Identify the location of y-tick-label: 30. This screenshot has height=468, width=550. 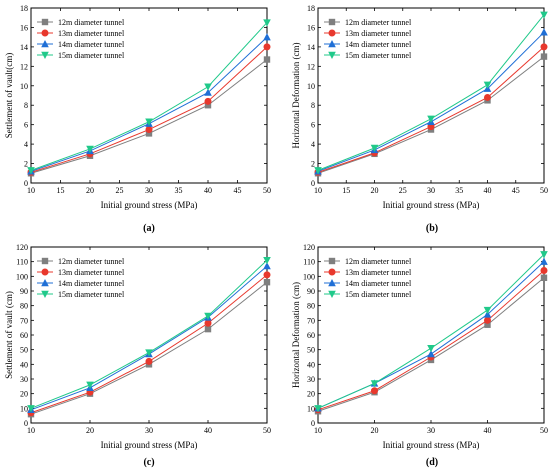
(24, 379).